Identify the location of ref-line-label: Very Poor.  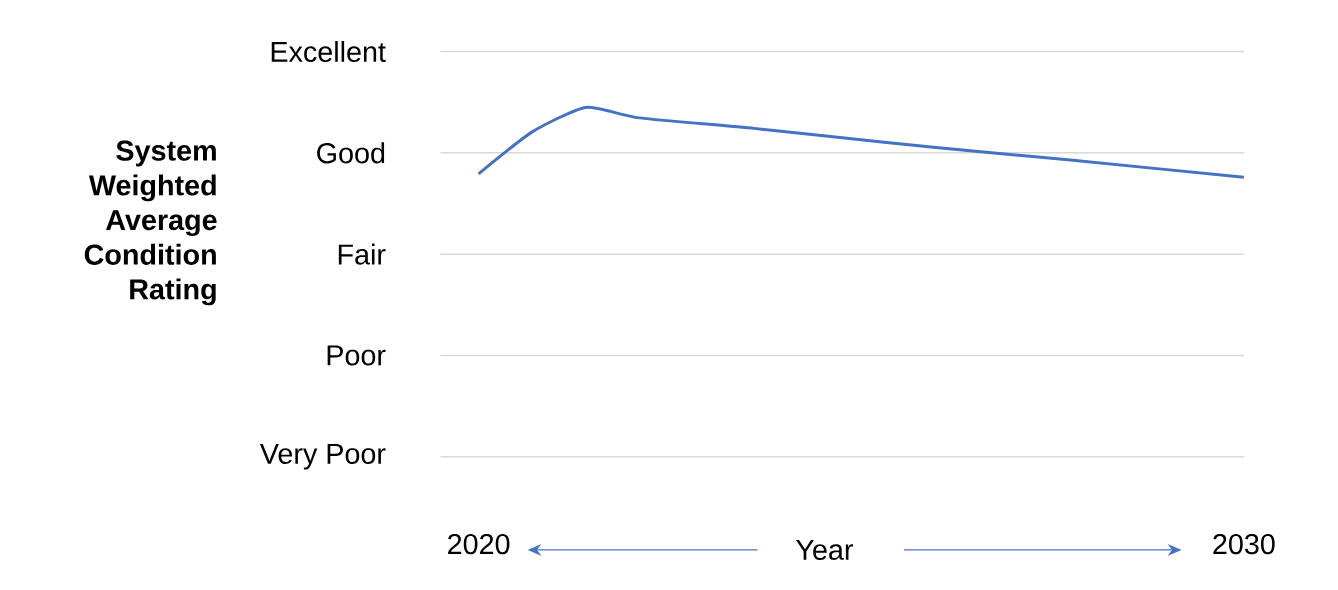
(322, 457).